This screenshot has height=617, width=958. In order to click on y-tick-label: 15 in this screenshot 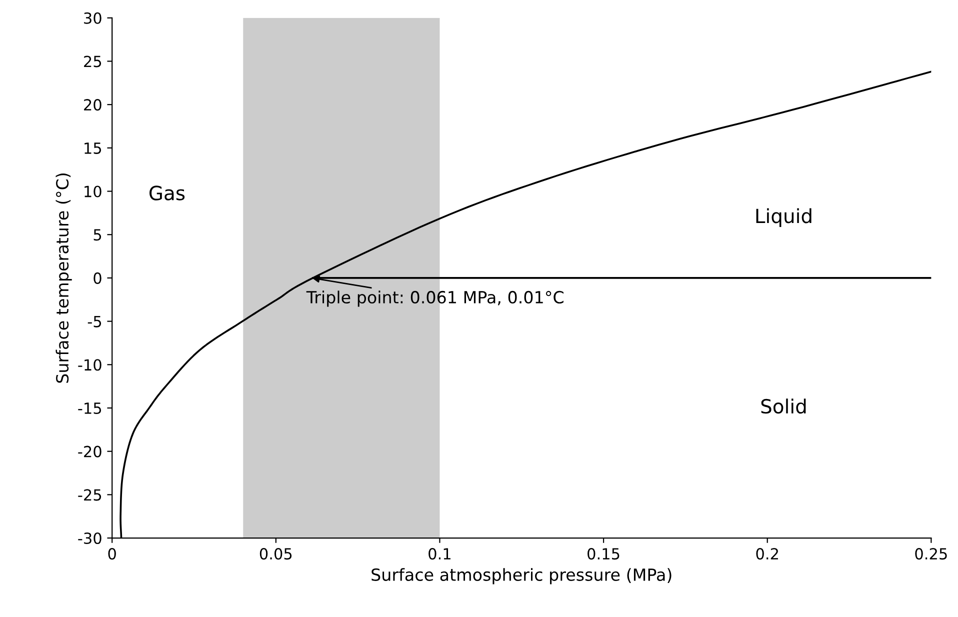, I will do `click(93, 148)`.